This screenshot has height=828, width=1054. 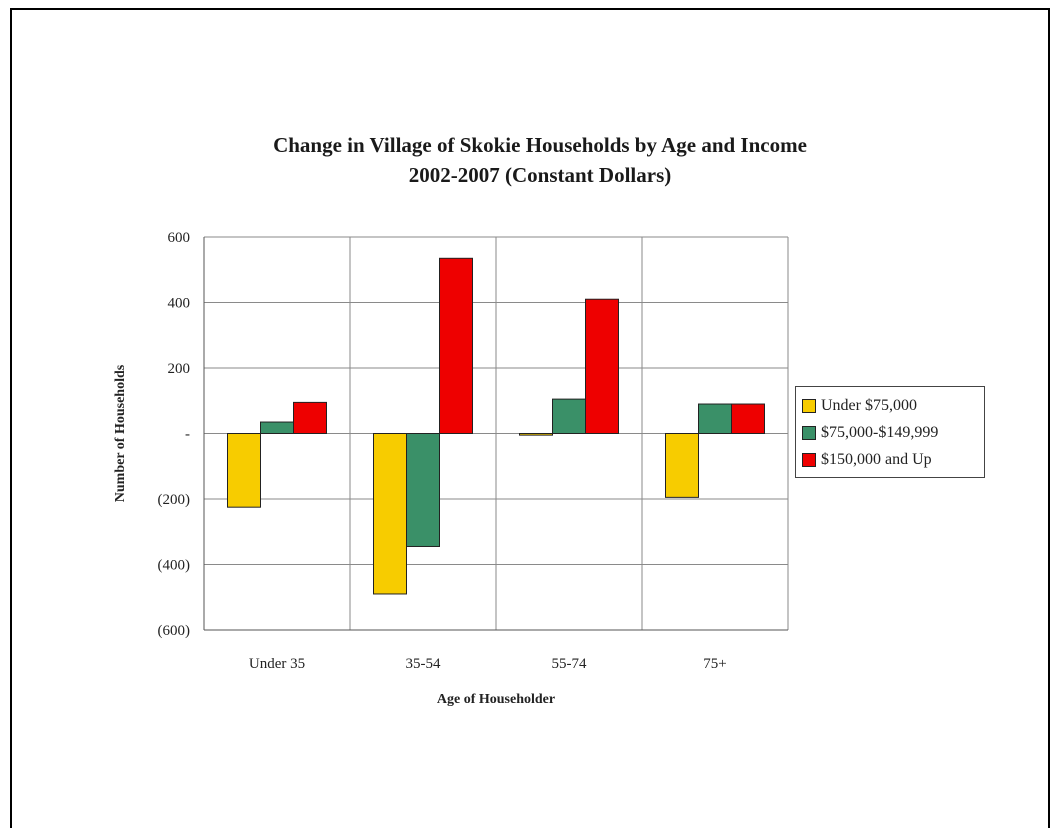 What do you see at coordinates (869, 405) in the screenshot?
I see `legend-label: Under $75,000` at bounding box center [869, 405].